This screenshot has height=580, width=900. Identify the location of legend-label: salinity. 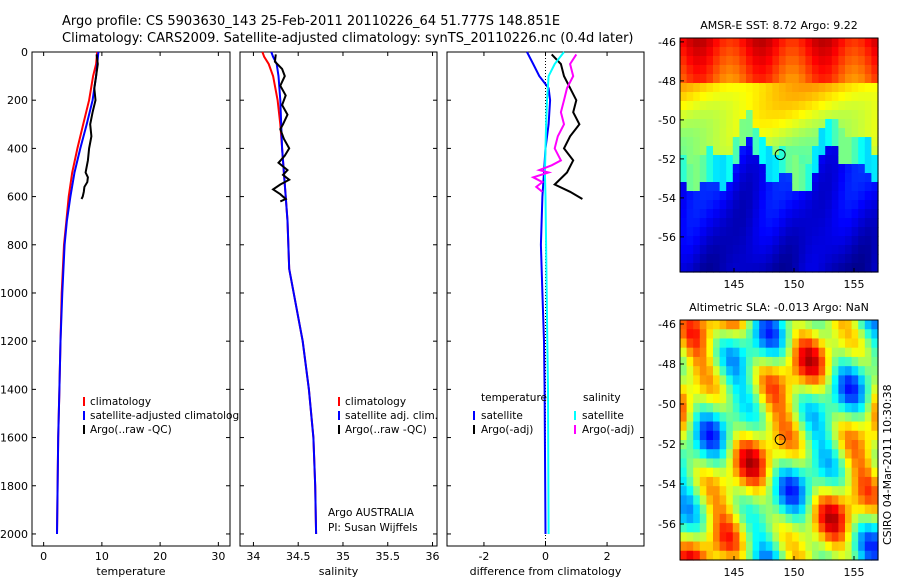
(602, 398).